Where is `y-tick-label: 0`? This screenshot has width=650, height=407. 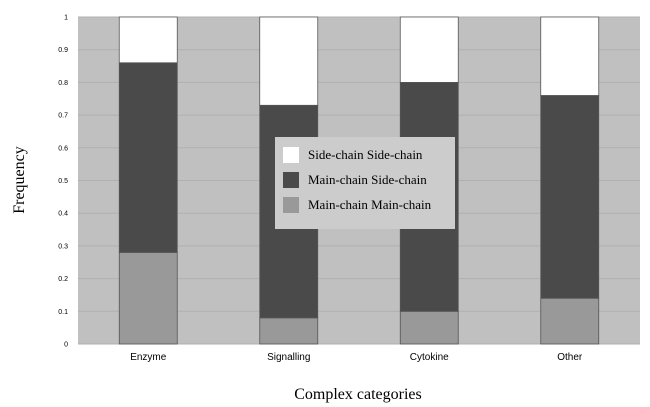
y-tick-label: 0 is located at coordinates (66, 345).